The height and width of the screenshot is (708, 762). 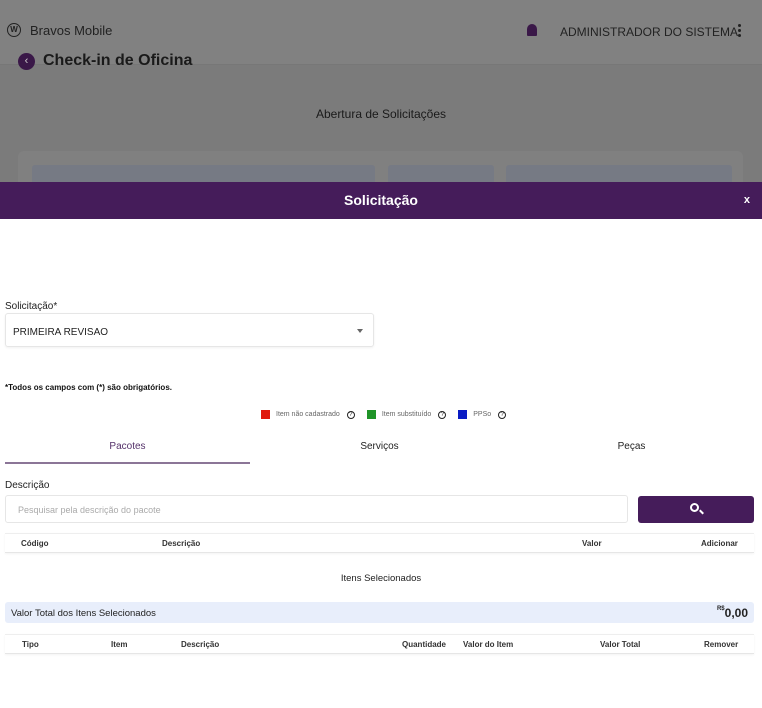 What do you see at coordinates (119, 644) in the screenshot?
I see `col-item: Item` at bounding box center [119, 644].